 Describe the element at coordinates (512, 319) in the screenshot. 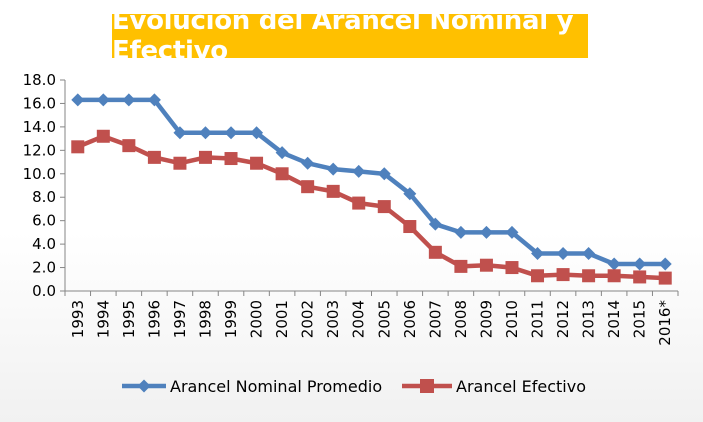

I see `x-tick-label: 2010` at that location.